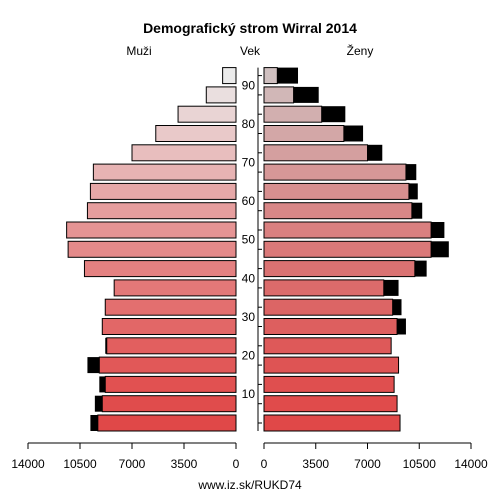 The height and width of the screenshot is (500, 500). I want to click on female-x-tick-label: 3500, so click(315, 464).